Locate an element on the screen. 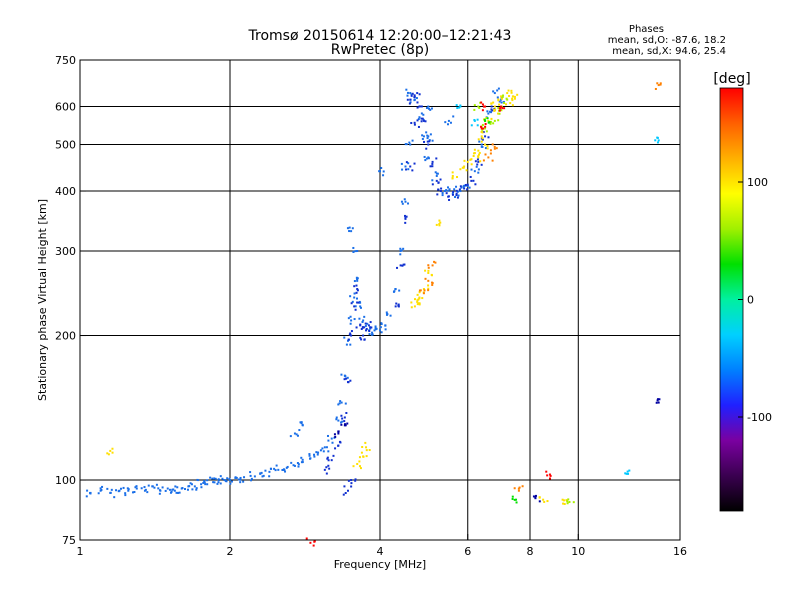 This screenshot has width=800, height=600. x-tick-label: 8 is located at coordinates (530, 551).